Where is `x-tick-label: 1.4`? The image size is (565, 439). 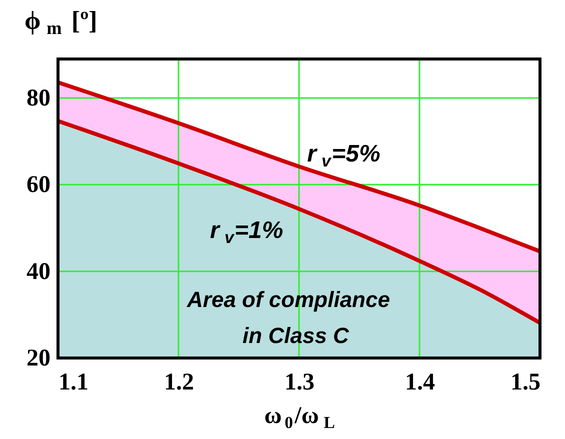 x-tick-label: 1.4 is located at coordinates (420, 383).